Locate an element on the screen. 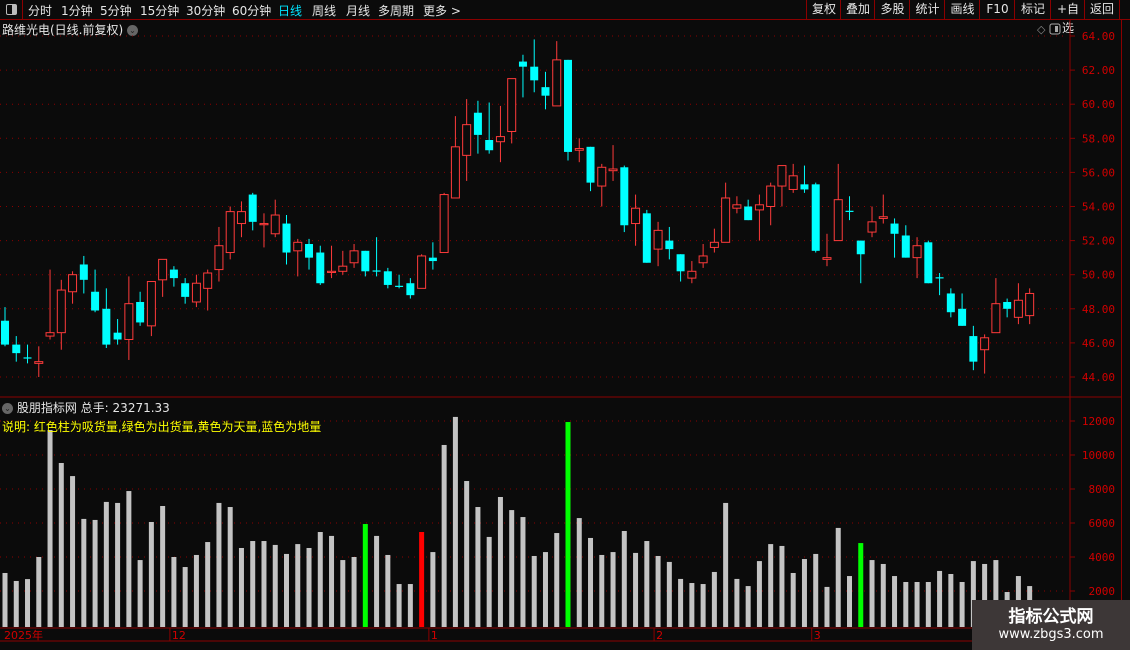  period-weekly: 周线 is located at coordinates (324, 11).